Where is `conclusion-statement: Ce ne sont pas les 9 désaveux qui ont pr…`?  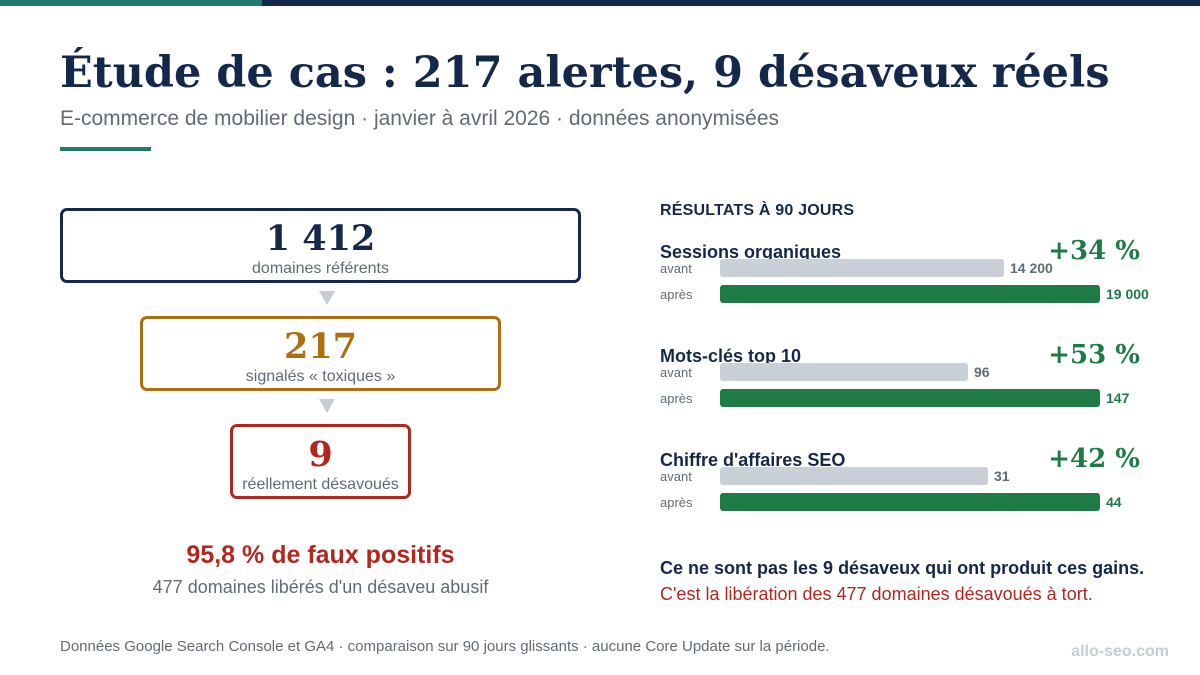 conclusion-statement: Ce ne sont pas les 9 désaveux qui ont pr… is located at coordinates (902, 568).